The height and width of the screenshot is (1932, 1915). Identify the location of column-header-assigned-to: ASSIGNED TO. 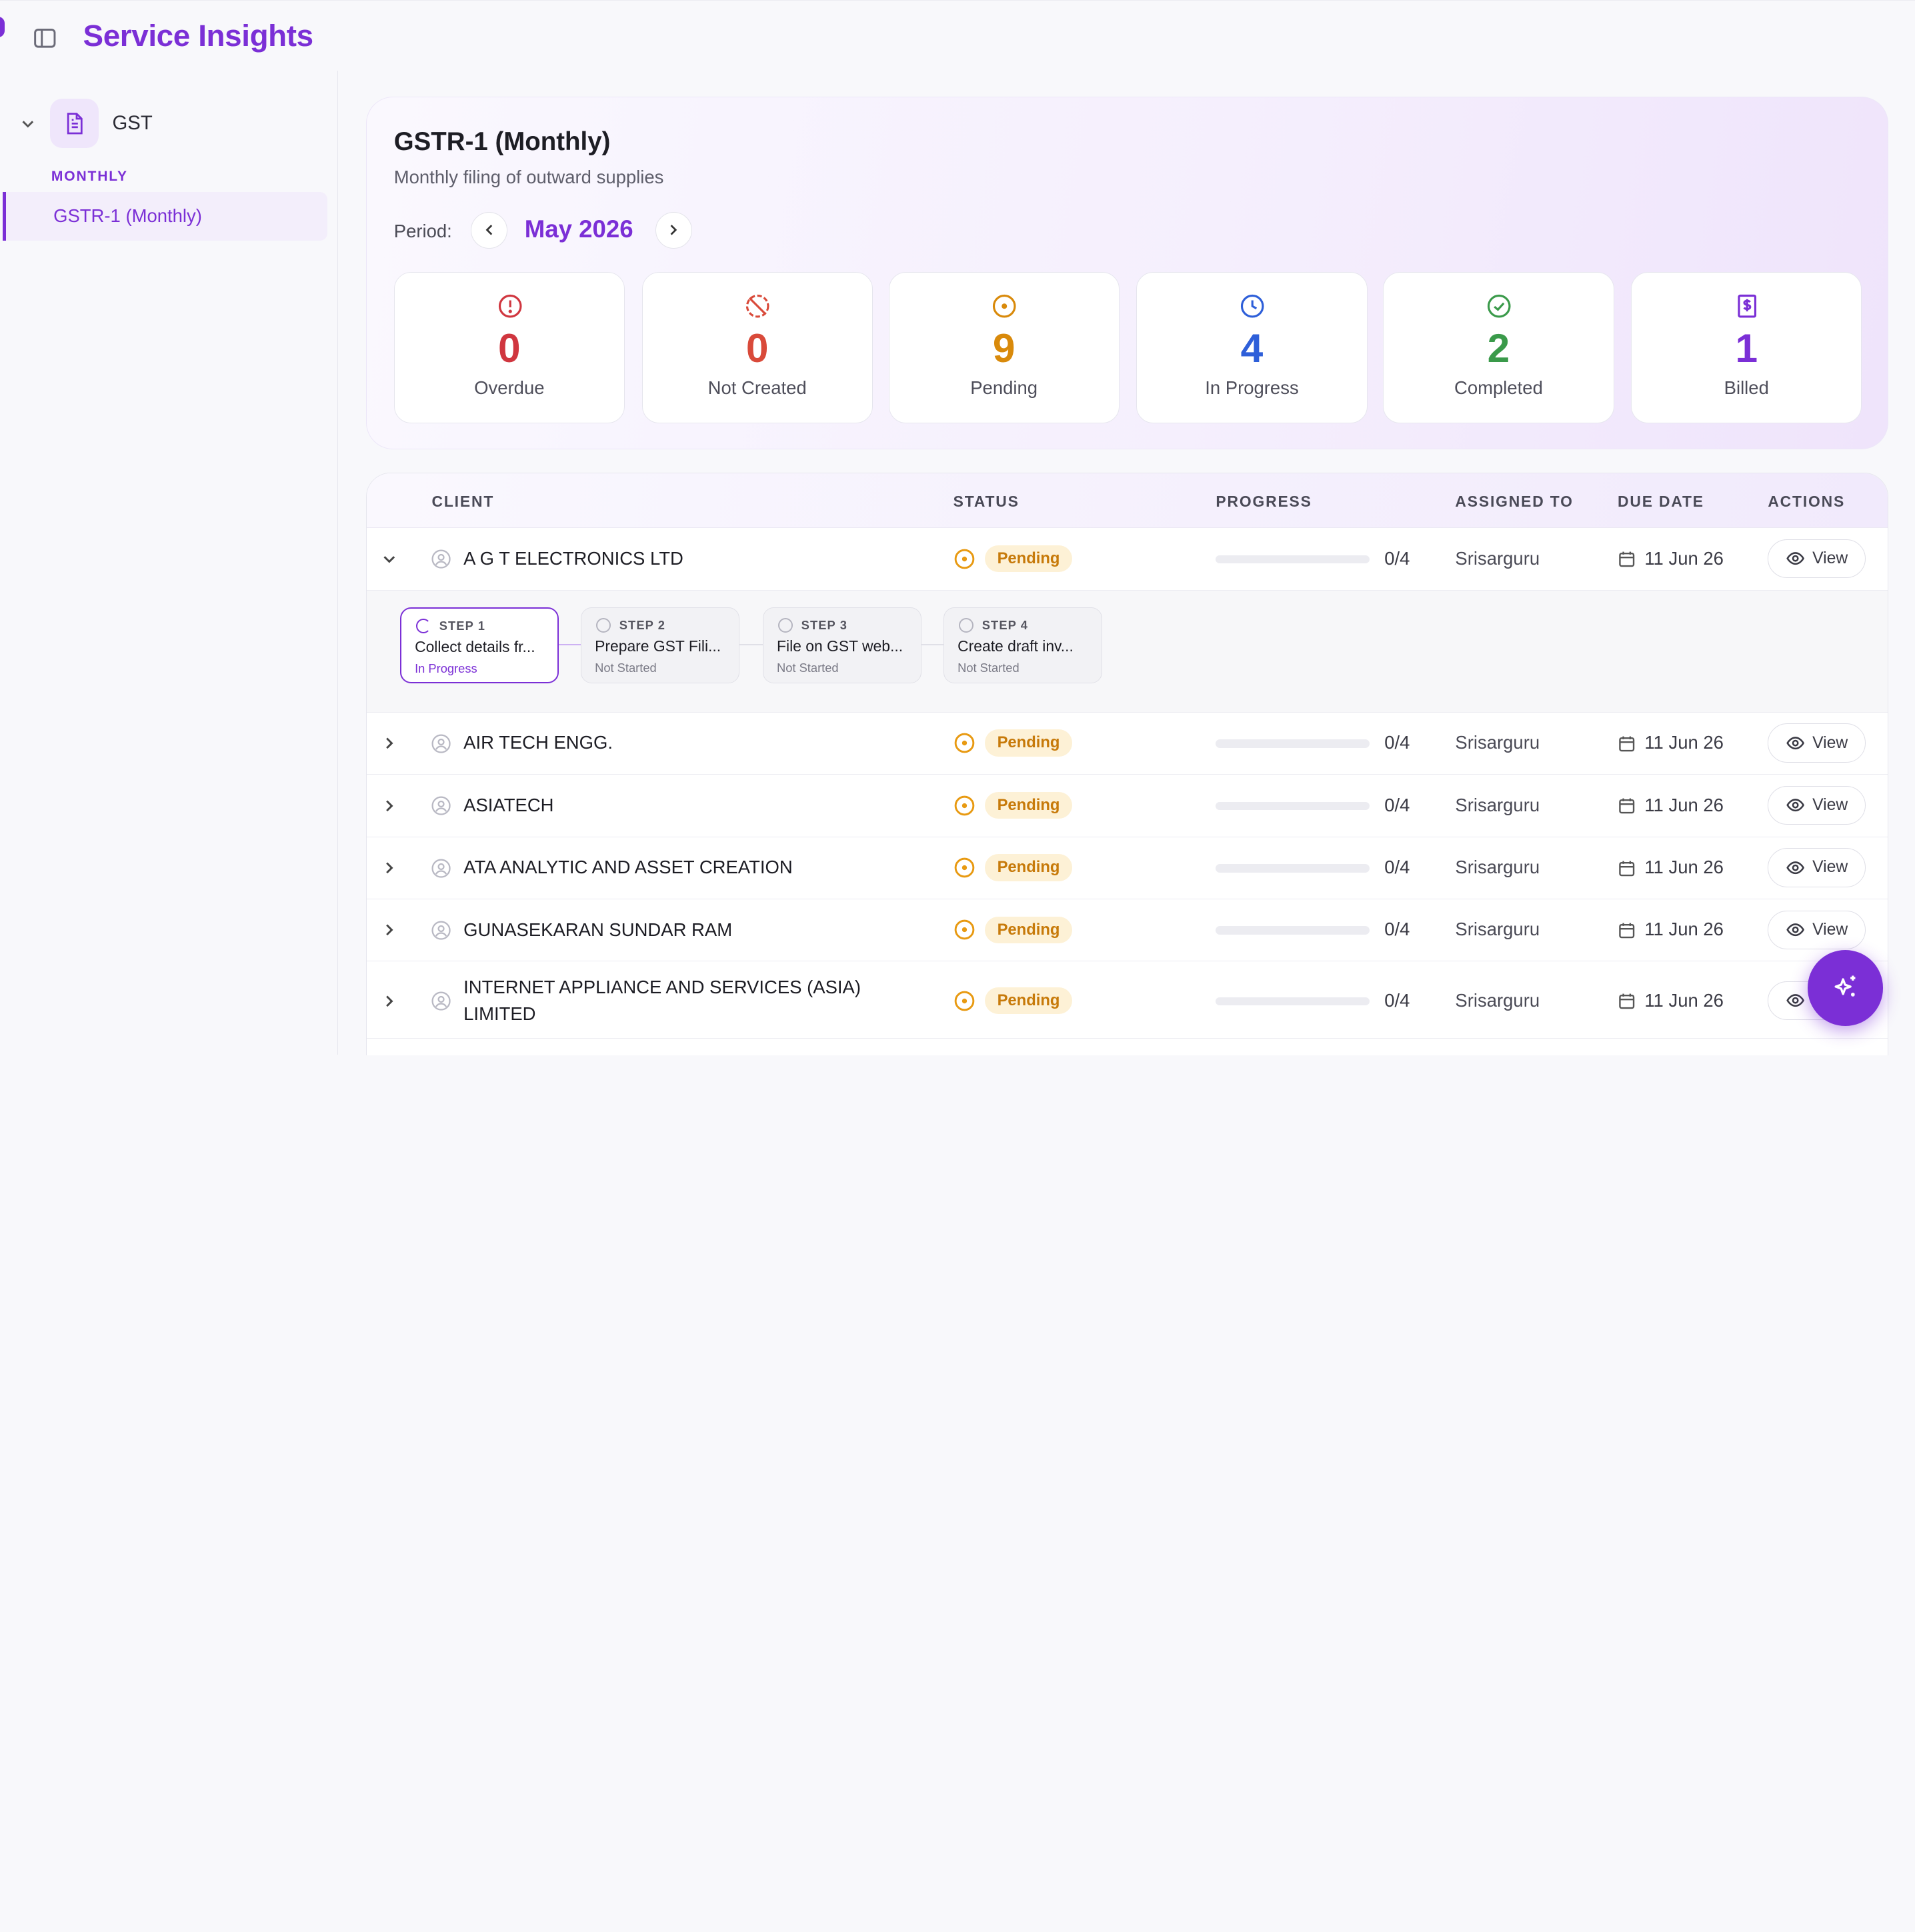
(1515, 502).